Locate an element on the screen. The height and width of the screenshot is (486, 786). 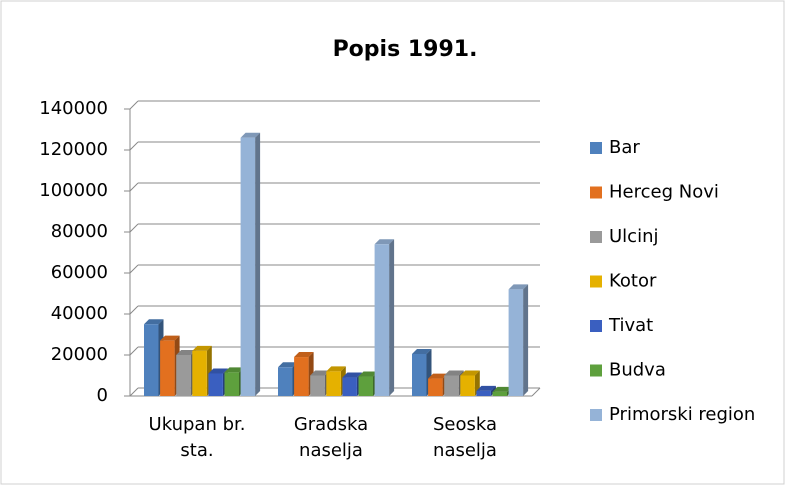
legend-label: Tivat is located at coordinates (630, 325).